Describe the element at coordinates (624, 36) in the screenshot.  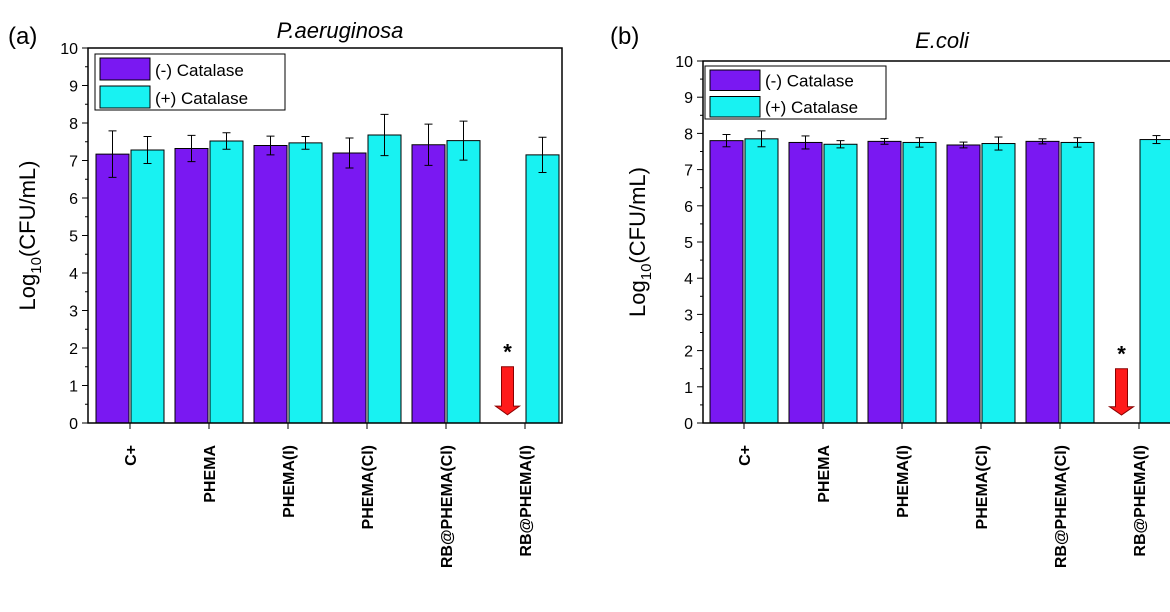
I see `panel-label: (b)` at that location.